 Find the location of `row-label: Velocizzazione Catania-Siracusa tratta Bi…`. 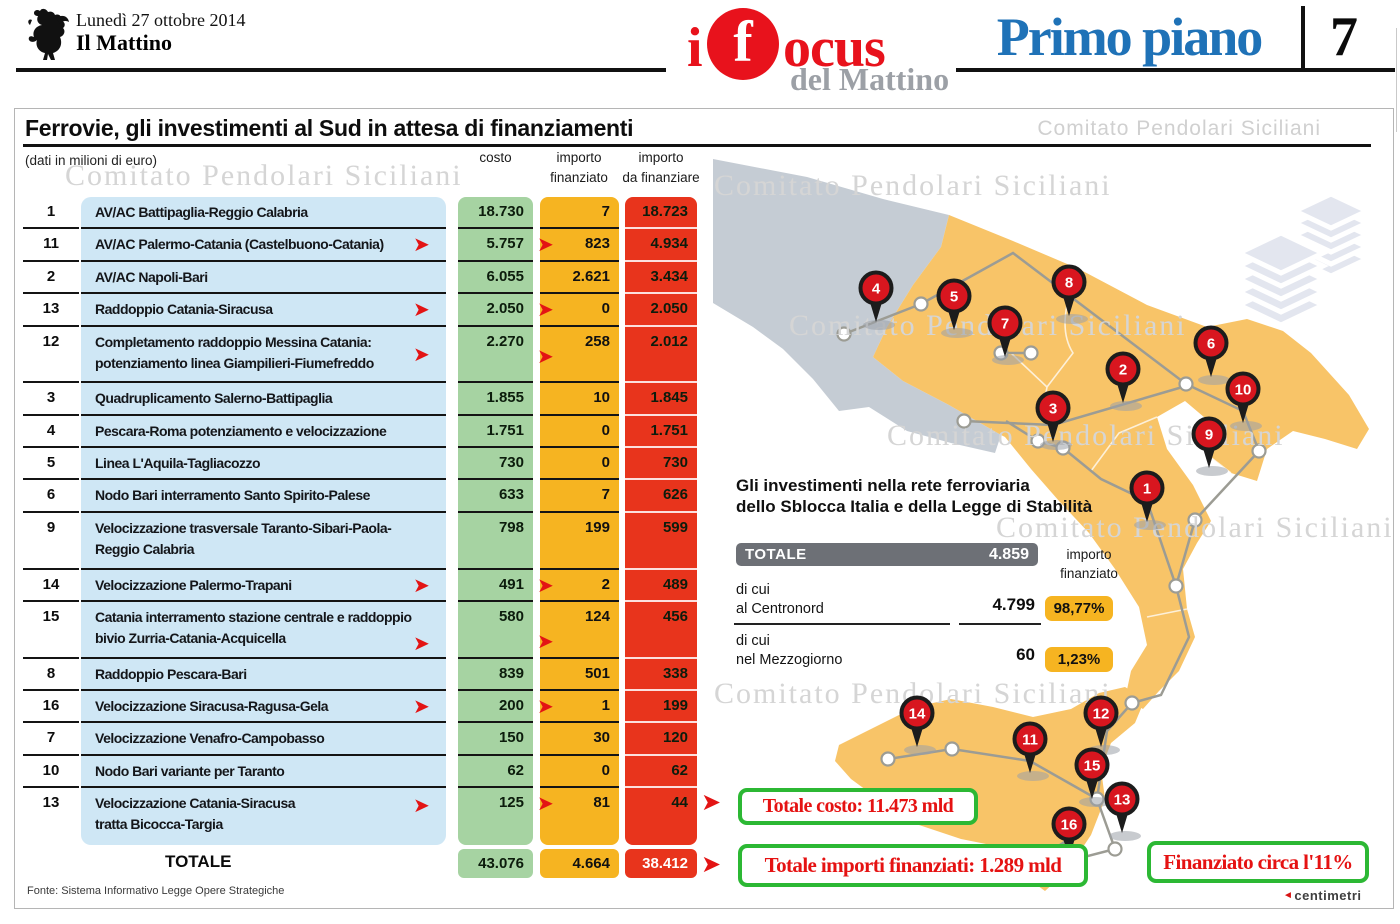

row-label: Velocizzazione Catania-Siracusa tratta Bi… is located at coordinates (263, 816).